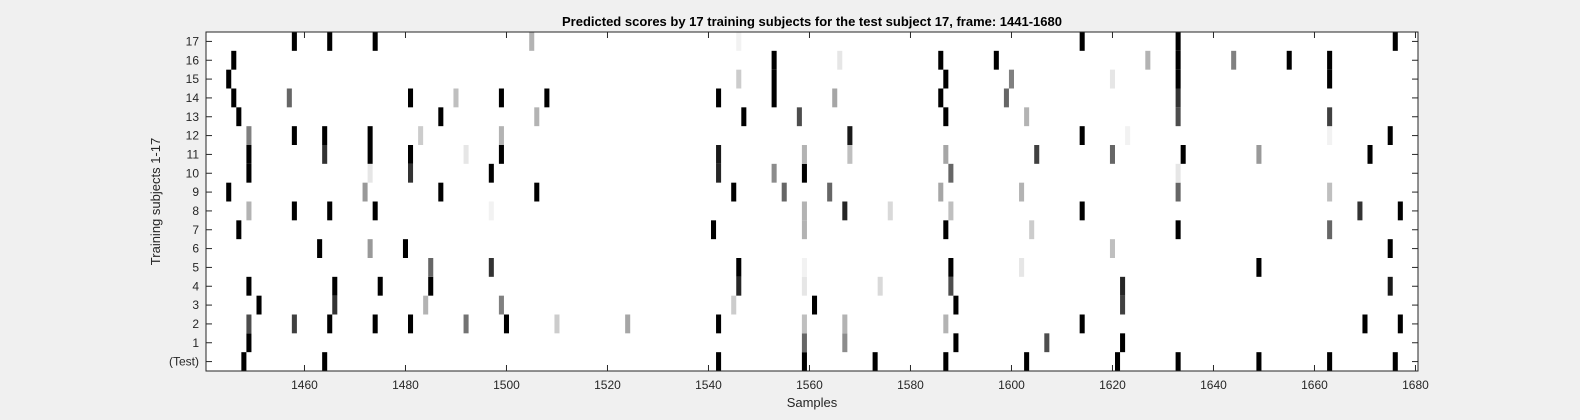 Image resolution: width=1580 pixels, height=420 pixels. Describe the element at coordinates (1213, 385) in the screenshot. I see `x-tick-label: 1640` at that location.